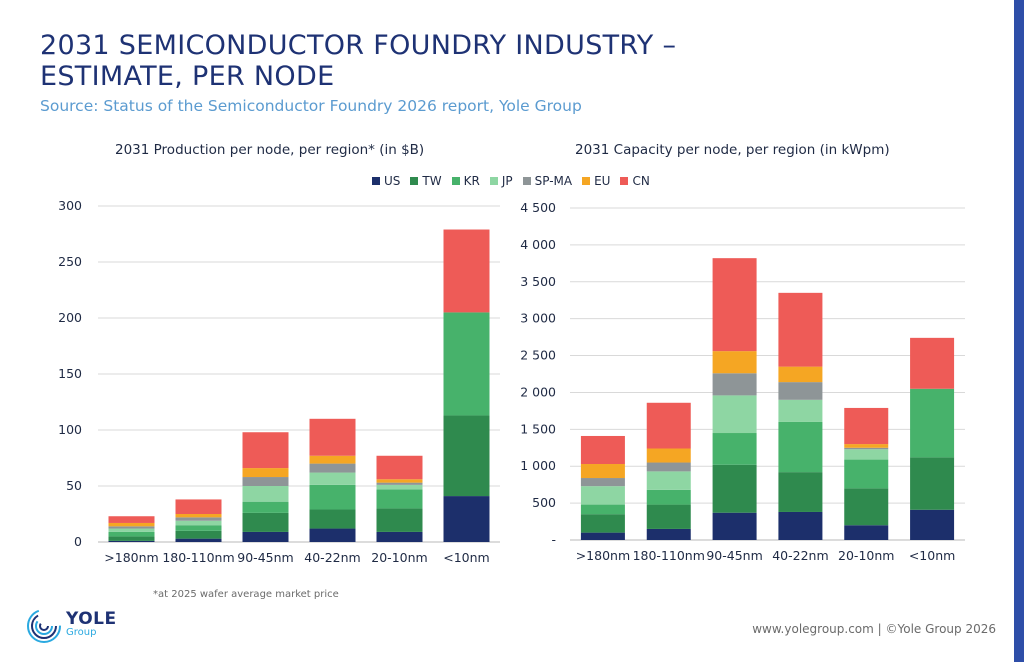 This screenshot has width=1024, height=662. Describe the element at coordinates (932, 555) in the screenshot. I see `capacity-x-tick-label: <10nm` at that location.